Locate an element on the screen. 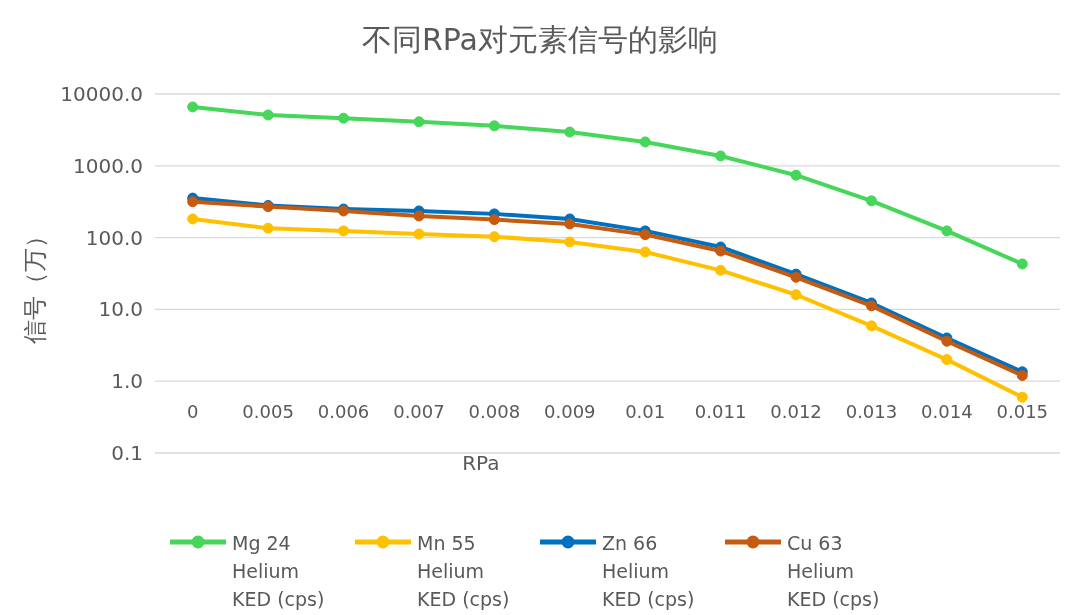 The image size is (1080, 615). legend-label: Zn 66 Helium KED (cps) is located at coordinates (648, 571).